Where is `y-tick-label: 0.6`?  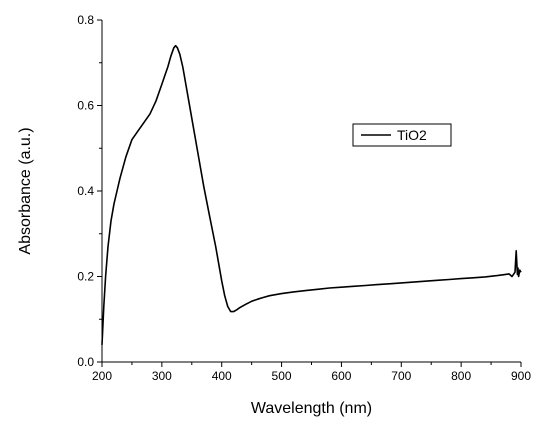
y-tick-label: 0.6 is located at coordinates (85, 106).